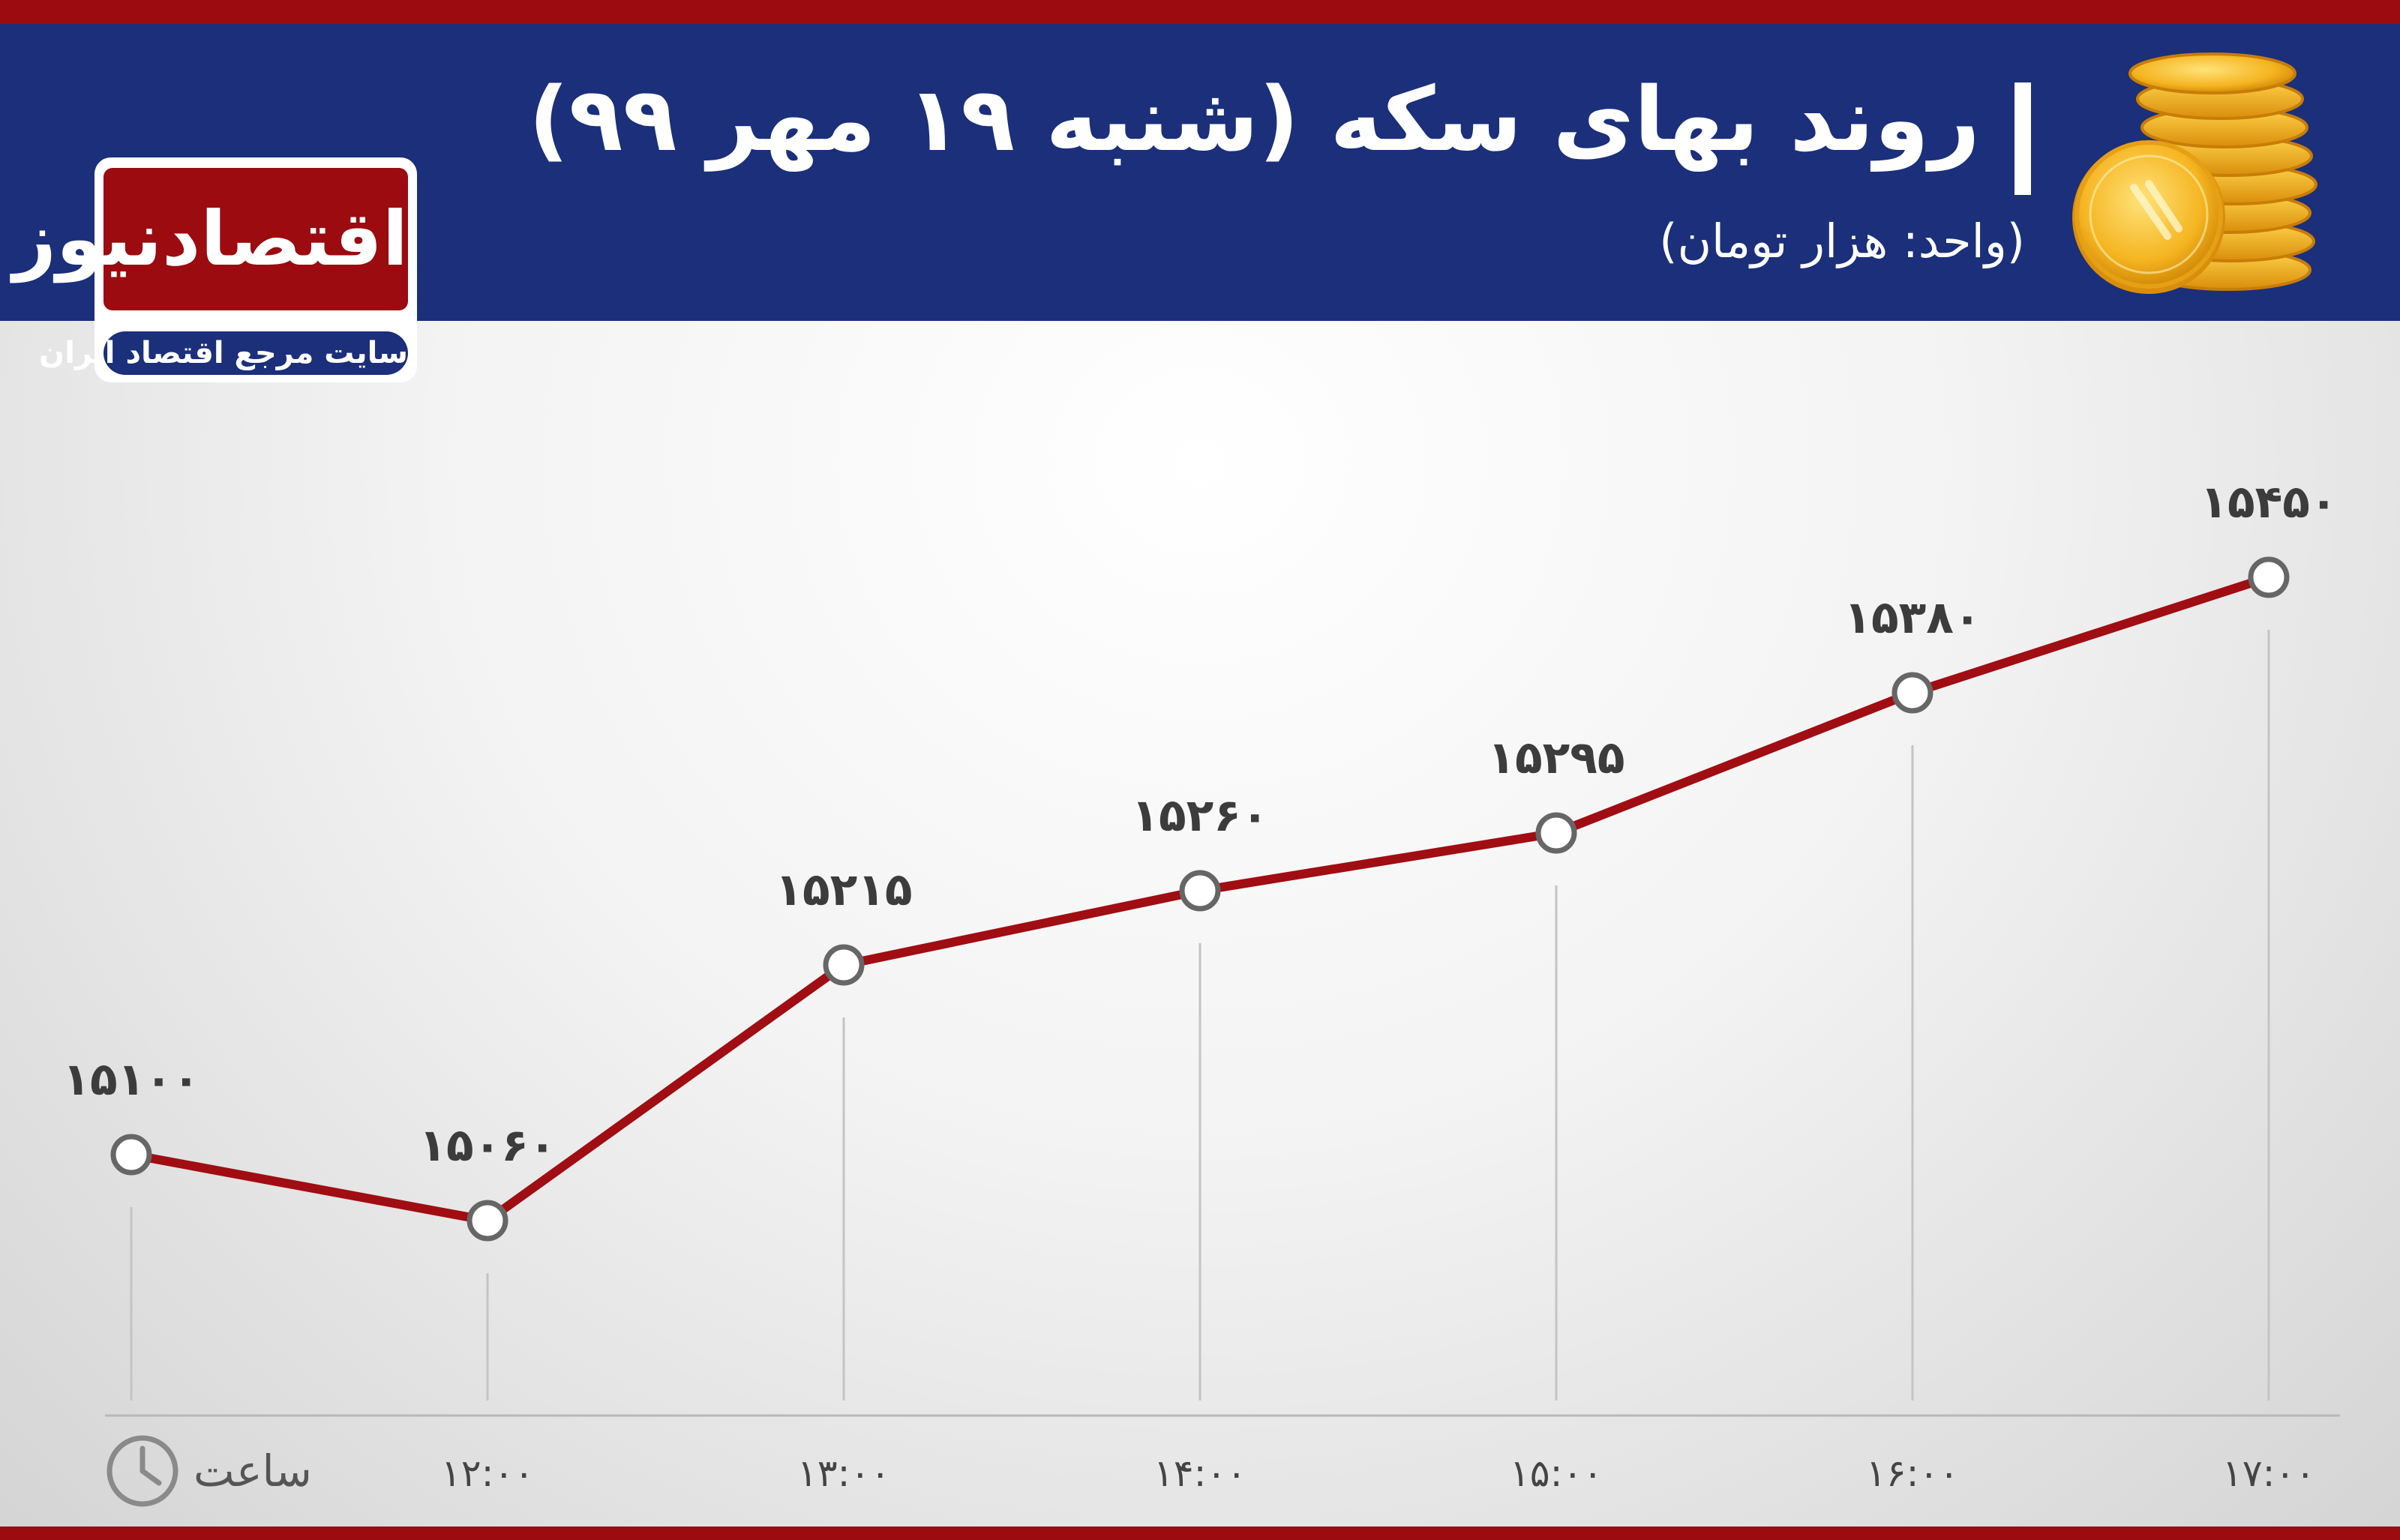 The image size is (2400, 1540). Describe the element at coordinates (1378, 1473) in the screenshot. I see `x-tick-labels: ۱۲:۰۰ ۱۳:۰۰ ۱۴:۰۰ ۱۵:۰۰ ۱۶:۰۰ ۱۷:۰۰` at that location.